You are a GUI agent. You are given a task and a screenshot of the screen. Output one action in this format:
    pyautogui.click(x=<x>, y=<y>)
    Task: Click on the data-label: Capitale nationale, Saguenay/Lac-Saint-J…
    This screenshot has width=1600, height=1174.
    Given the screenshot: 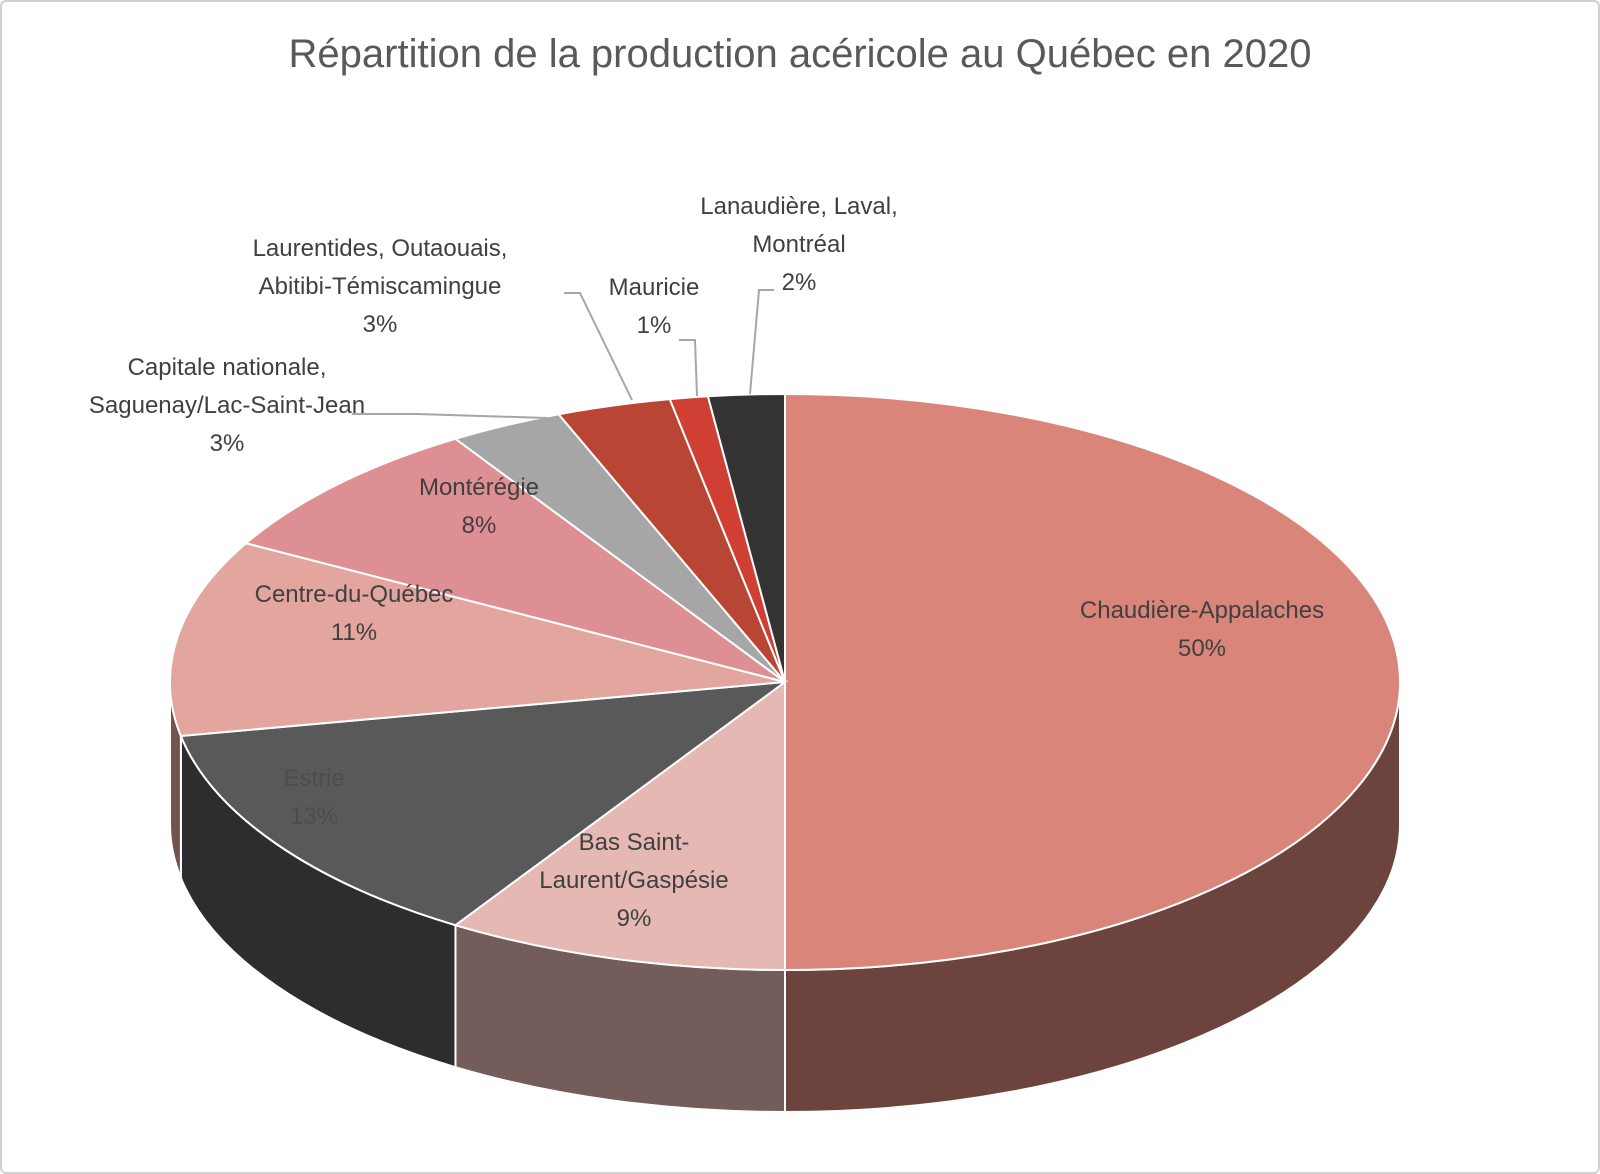 What is the action you would take?
    pyautogui.click(x=227, y=406)
    